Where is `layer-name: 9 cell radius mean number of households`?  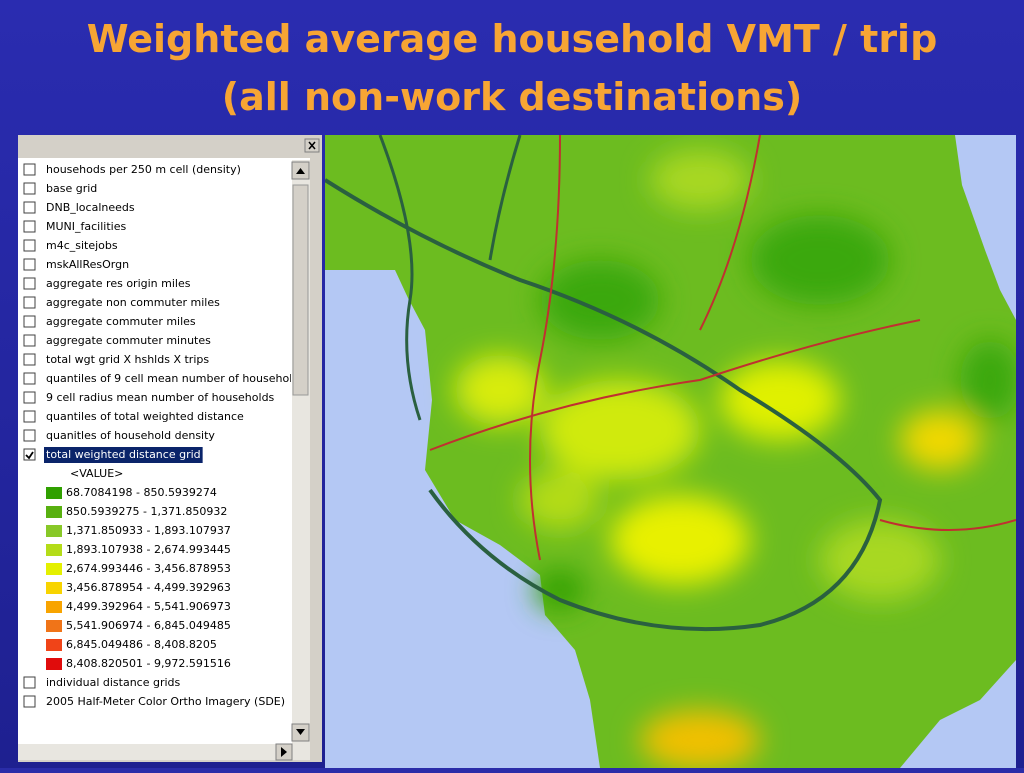 layer-name: 9 cell radius mean number of households is located at coordinates (160, 397).